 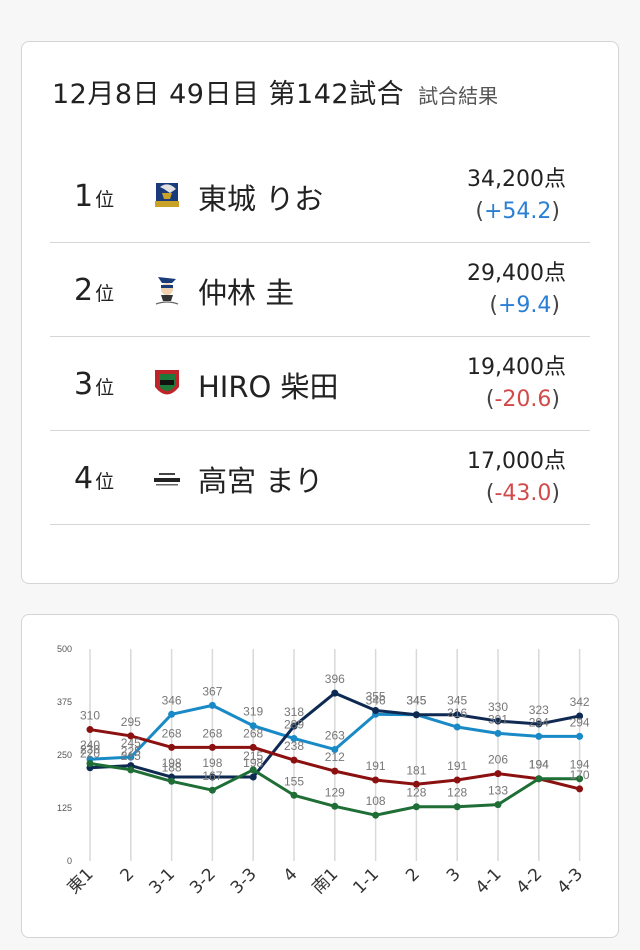 What do you see at coordinates (64, 702) in the screenshot?
I see `y-tick-label: 375` at bounding box center [64, 702].